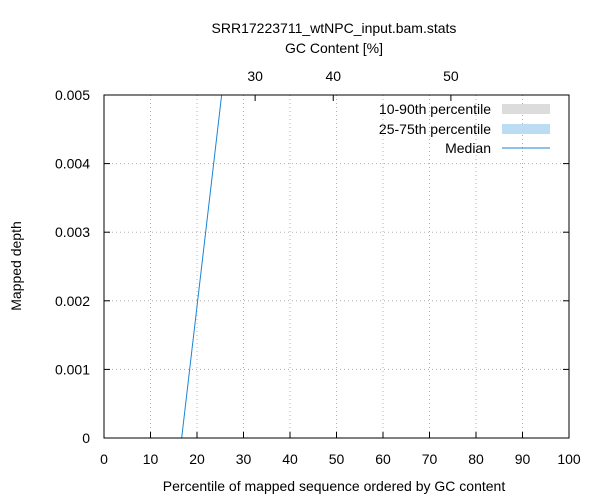 The image size is (600, 500). Describe the element at coordinates (333, 76) in the screenshot. I see `top-tick-label: 40` at that location.